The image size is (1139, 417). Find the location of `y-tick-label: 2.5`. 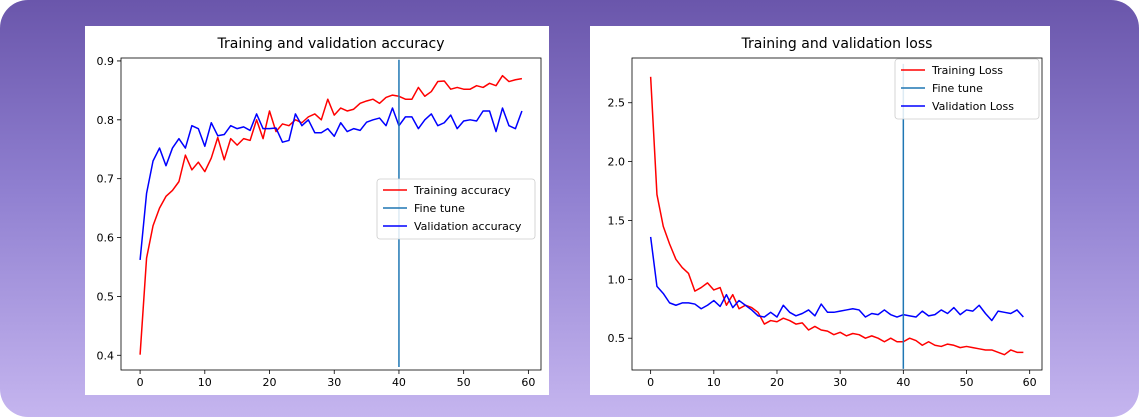

y-tick-label: 2.5 is located at coordinates (617, 103).